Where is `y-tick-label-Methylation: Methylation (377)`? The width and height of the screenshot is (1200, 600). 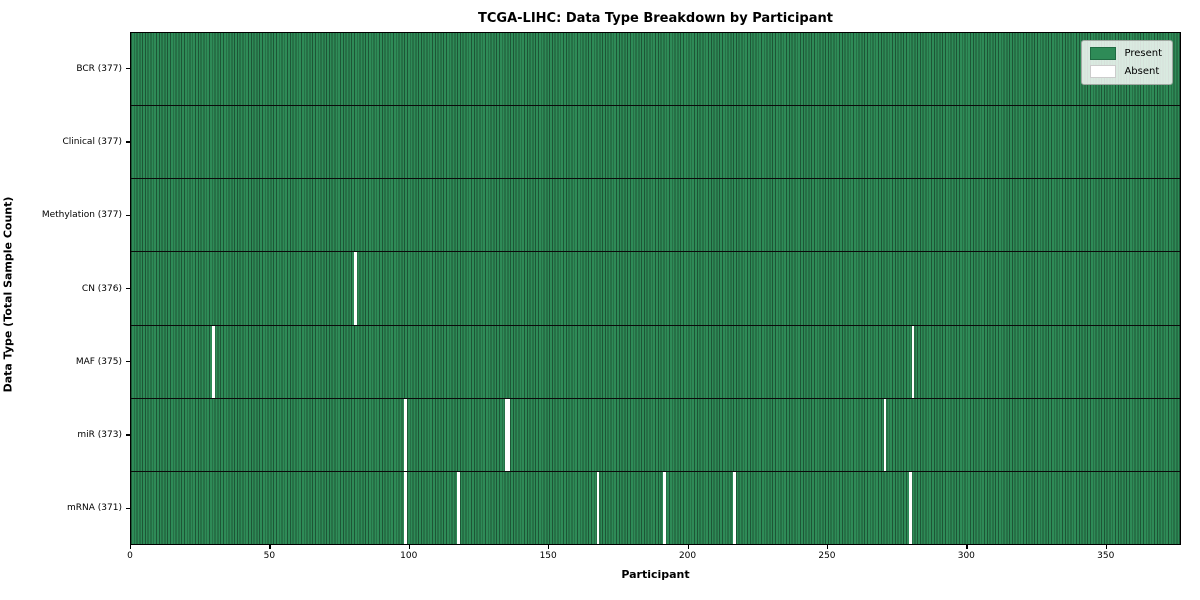
y-tick-label-Methylation: Methylation (377) is located at coordinates (81, 215).